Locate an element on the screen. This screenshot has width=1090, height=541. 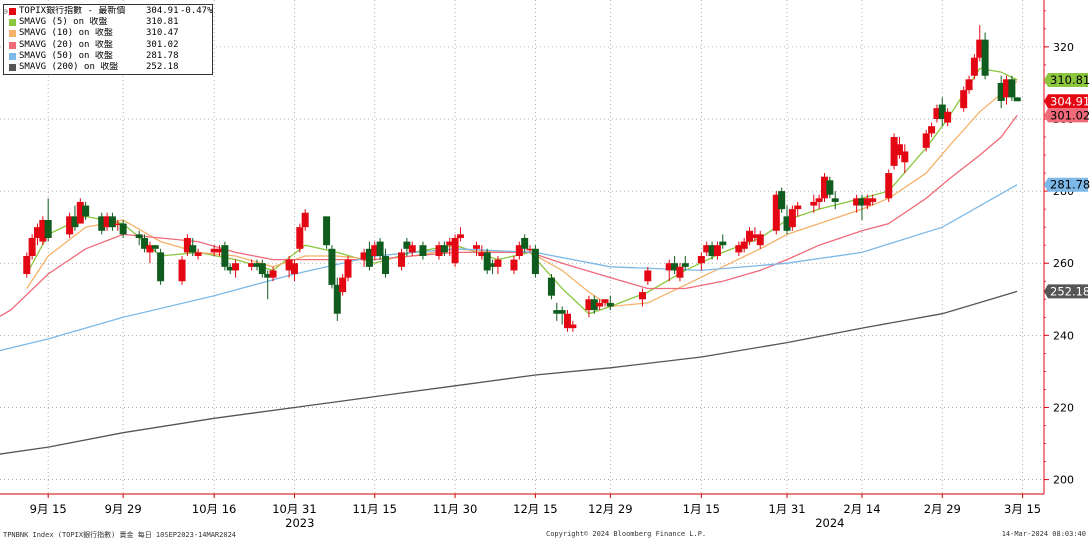
legend-collapse-icon: ⊖ is located at coordinates (5, 11).